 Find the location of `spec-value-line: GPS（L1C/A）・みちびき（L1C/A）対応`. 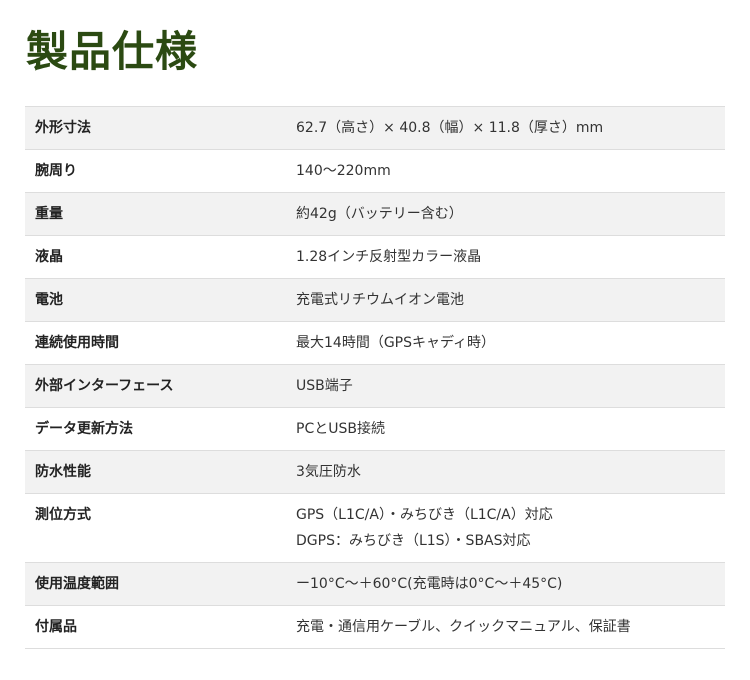

spec-value-line: GPS（L1C/A）・みちびき（L1C/A）対応 is located at coordinates (424, 515).